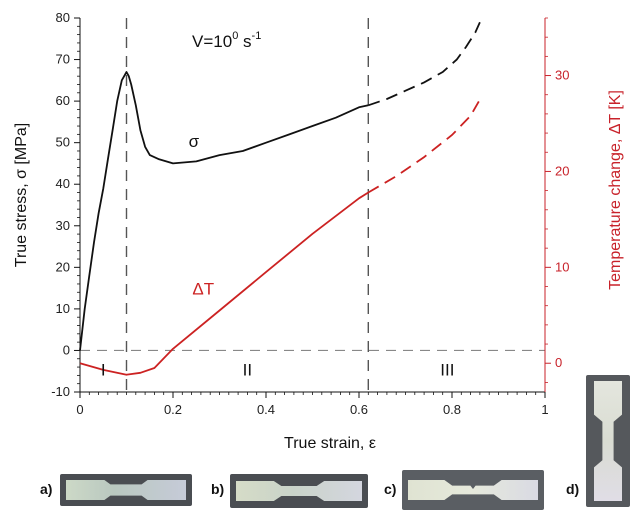 This screenshot has height=513, width=634. Describe the element at coordinates (66, 349) in the screenshot. I see `y-tick-label: 0` at that location.